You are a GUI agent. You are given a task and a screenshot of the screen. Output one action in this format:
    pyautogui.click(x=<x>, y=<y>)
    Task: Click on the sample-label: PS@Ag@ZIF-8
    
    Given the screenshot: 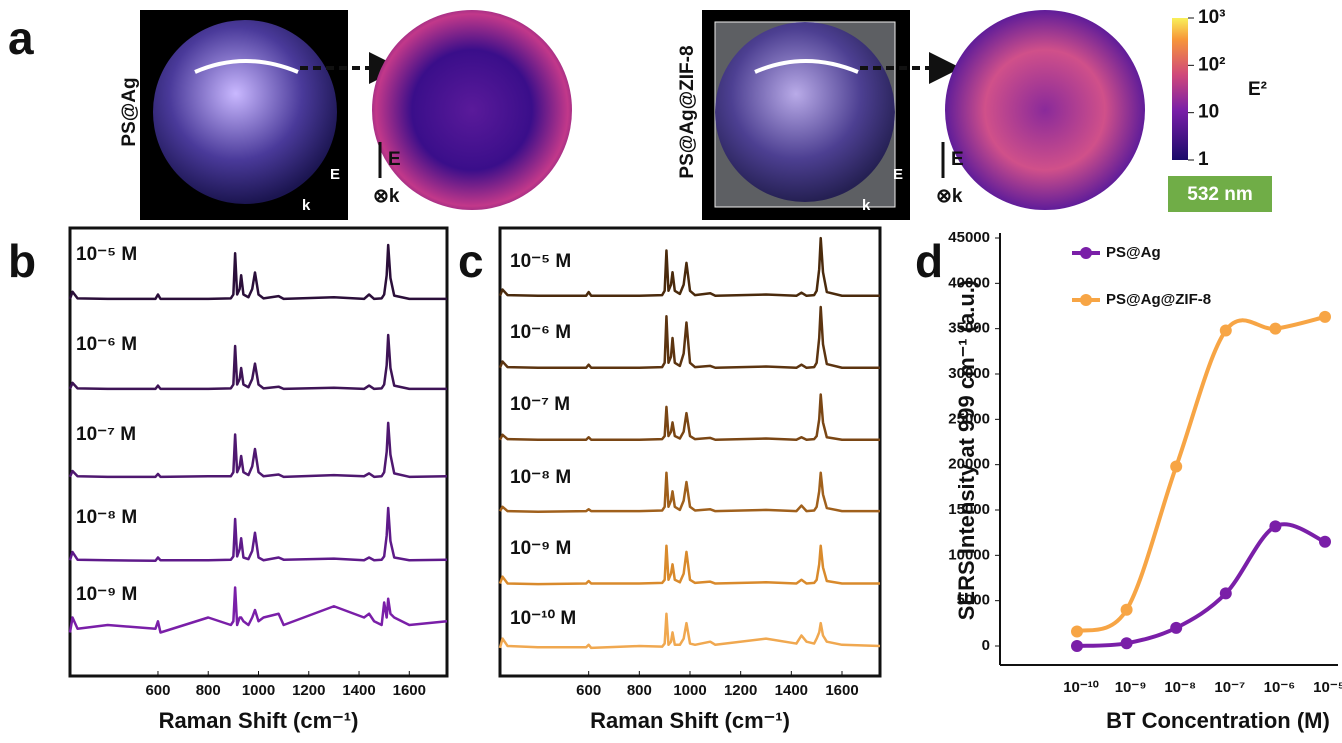 What is the action you would take?
    pyautogui.click(x=687, y=111)
    